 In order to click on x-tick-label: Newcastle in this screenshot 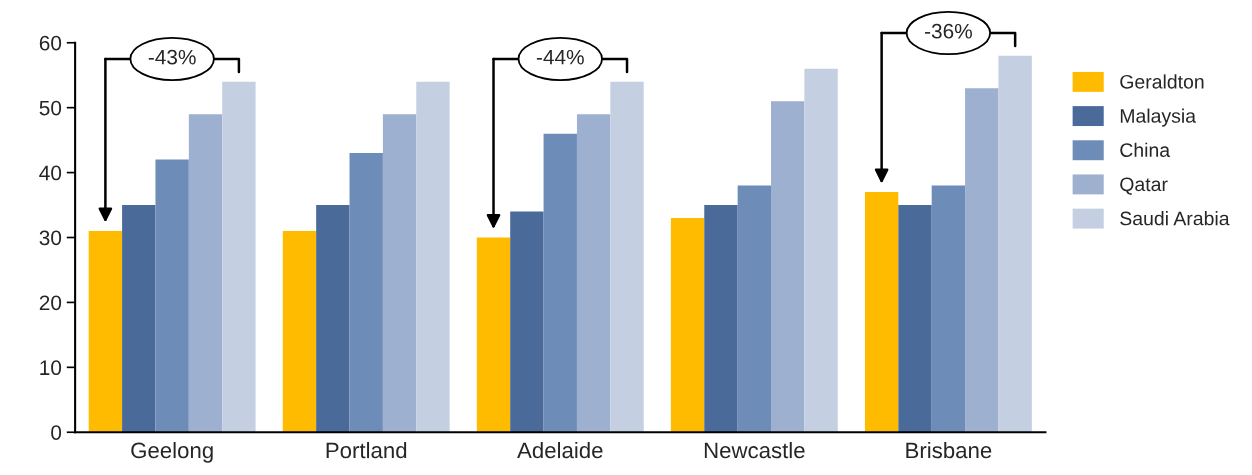, I will do `click(754, 450)`.